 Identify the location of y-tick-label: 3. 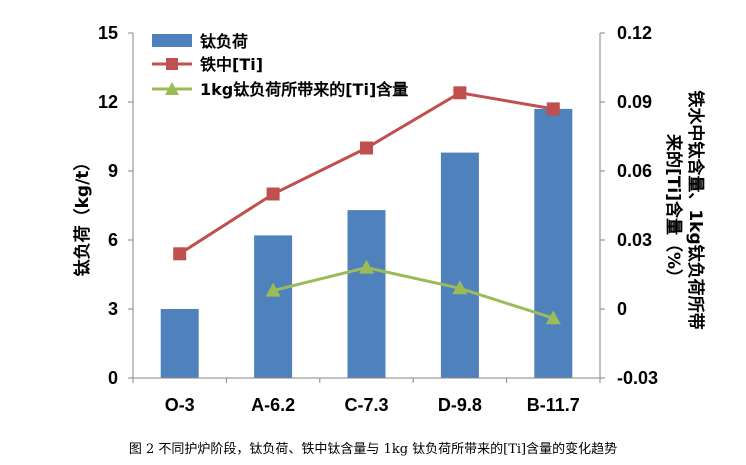
(113, 309).